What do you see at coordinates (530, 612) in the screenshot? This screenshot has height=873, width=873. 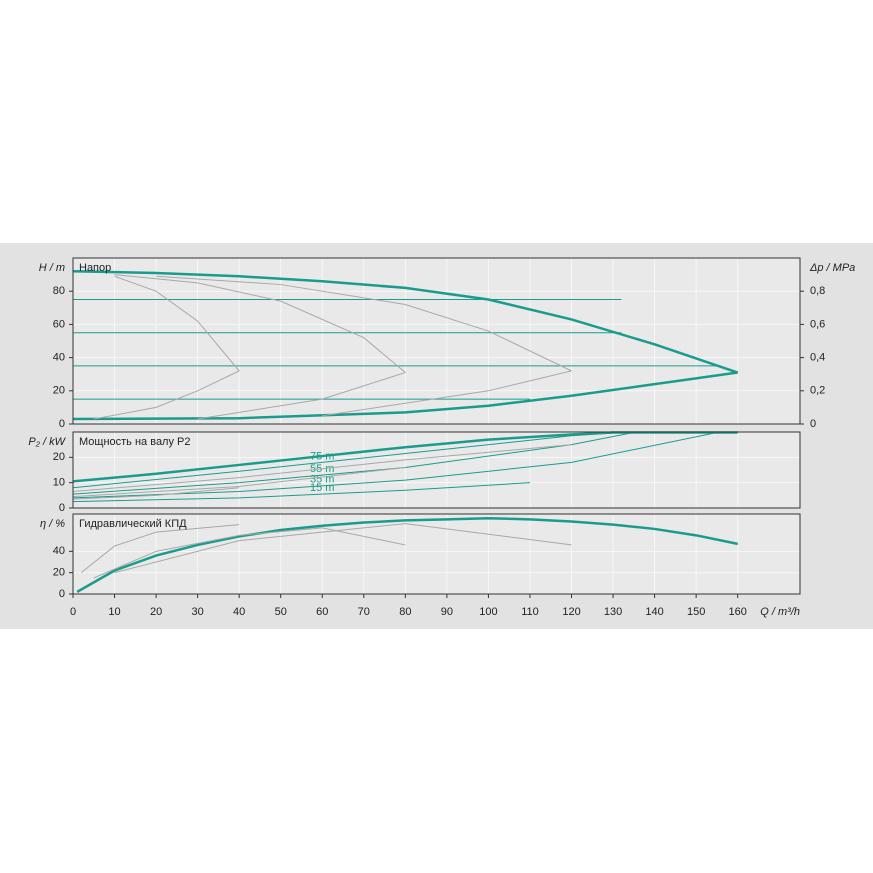 I see `x-tick-label: 110` at bounding box center [530, 612].